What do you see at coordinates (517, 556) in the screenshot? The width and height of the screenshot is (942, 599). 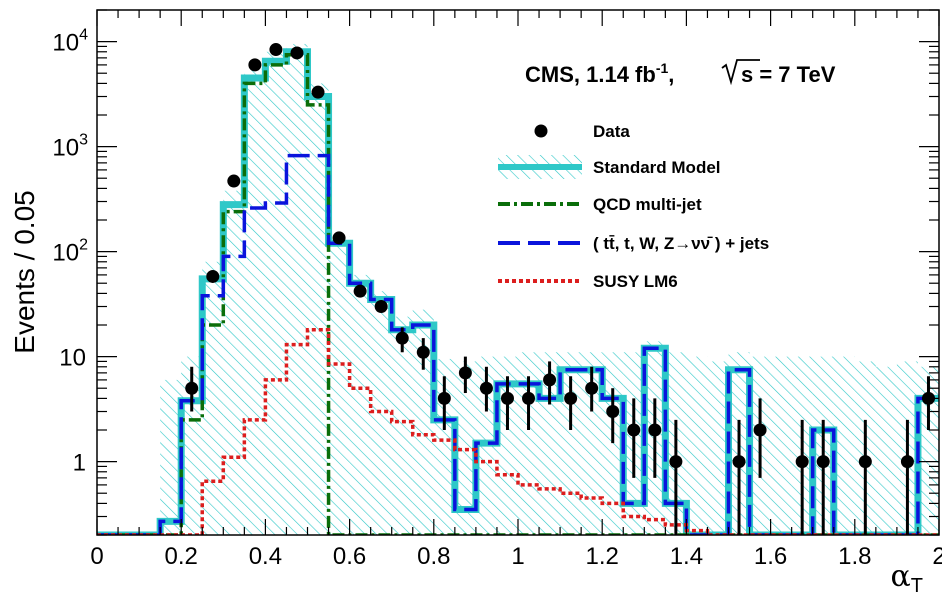 I see `x-tick-label: 1` at bounding box center [517, 556].